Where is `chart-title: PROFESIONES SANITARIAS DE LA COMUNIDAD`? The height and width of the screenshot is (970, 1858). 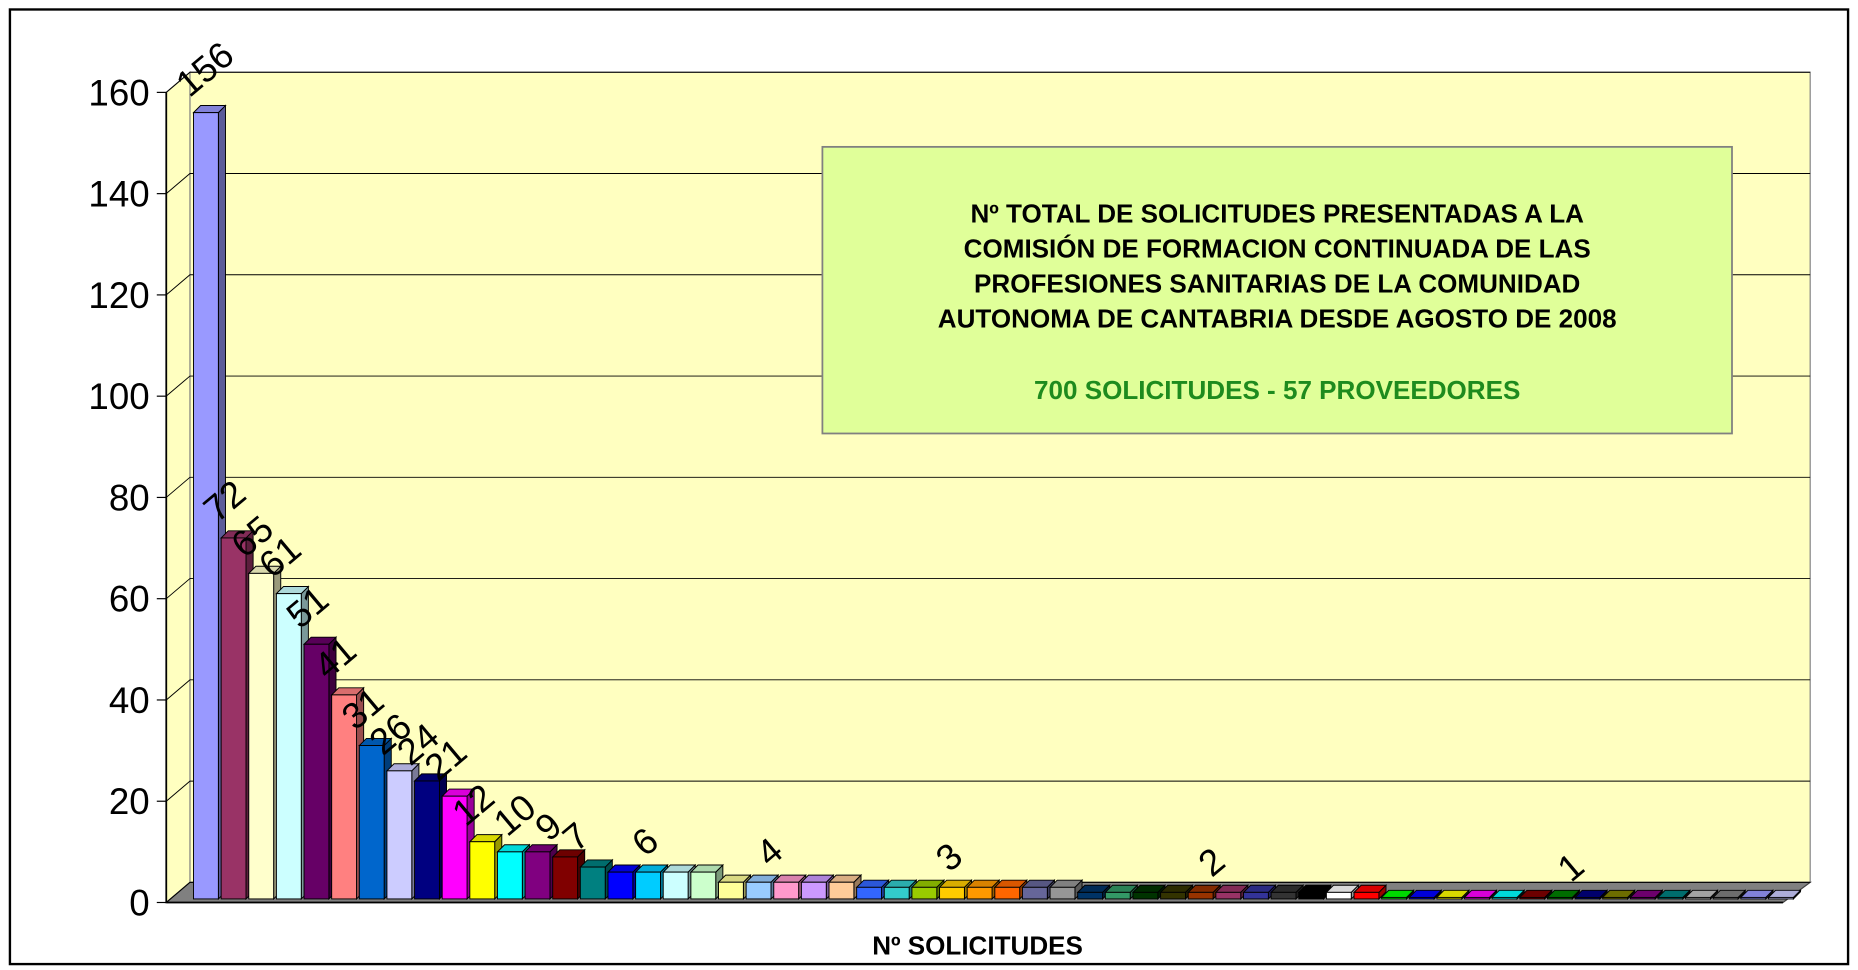 chart-title: PROFESIONES SANITARIAS DE LA COMUNIDAD is located at coordinates (1277, 284).